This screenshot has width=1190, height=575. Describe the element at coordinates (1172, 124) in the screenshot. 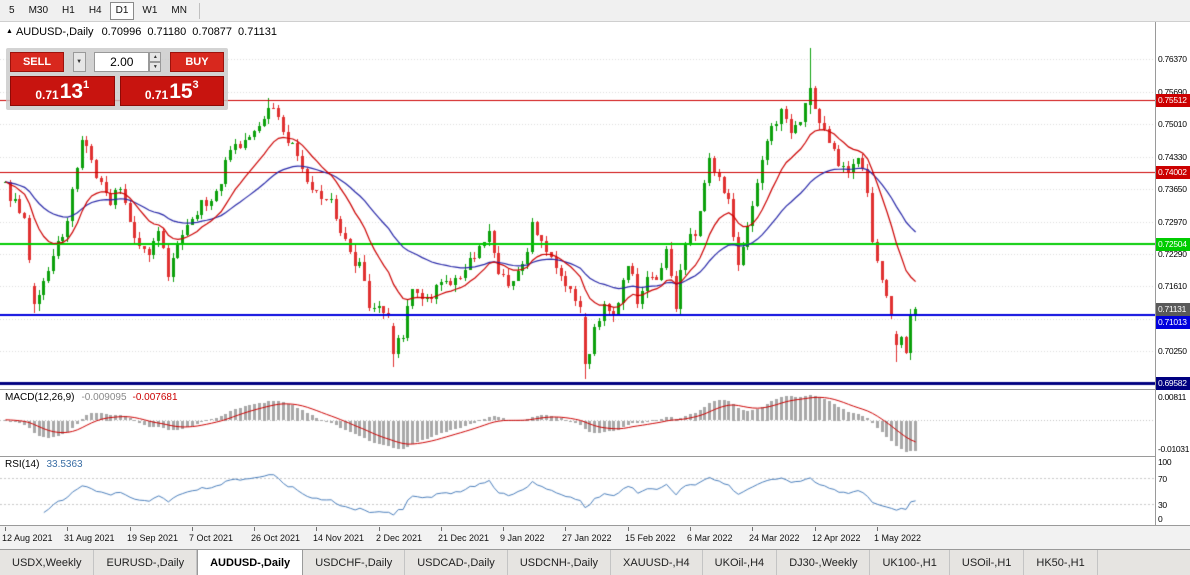

I see `price-axis-label: 0.75010` at that location.